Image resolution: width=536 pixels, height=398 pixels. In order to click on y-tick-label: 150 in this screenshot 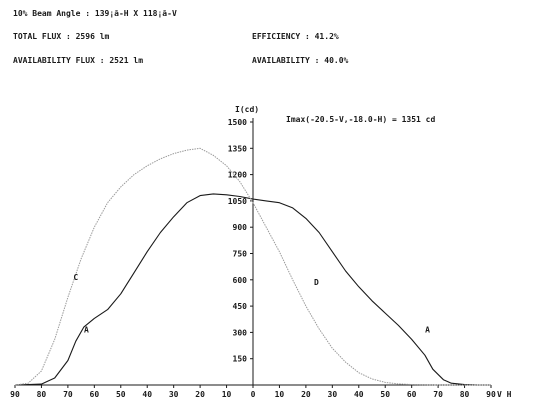, I will do `click(240, 359)`.